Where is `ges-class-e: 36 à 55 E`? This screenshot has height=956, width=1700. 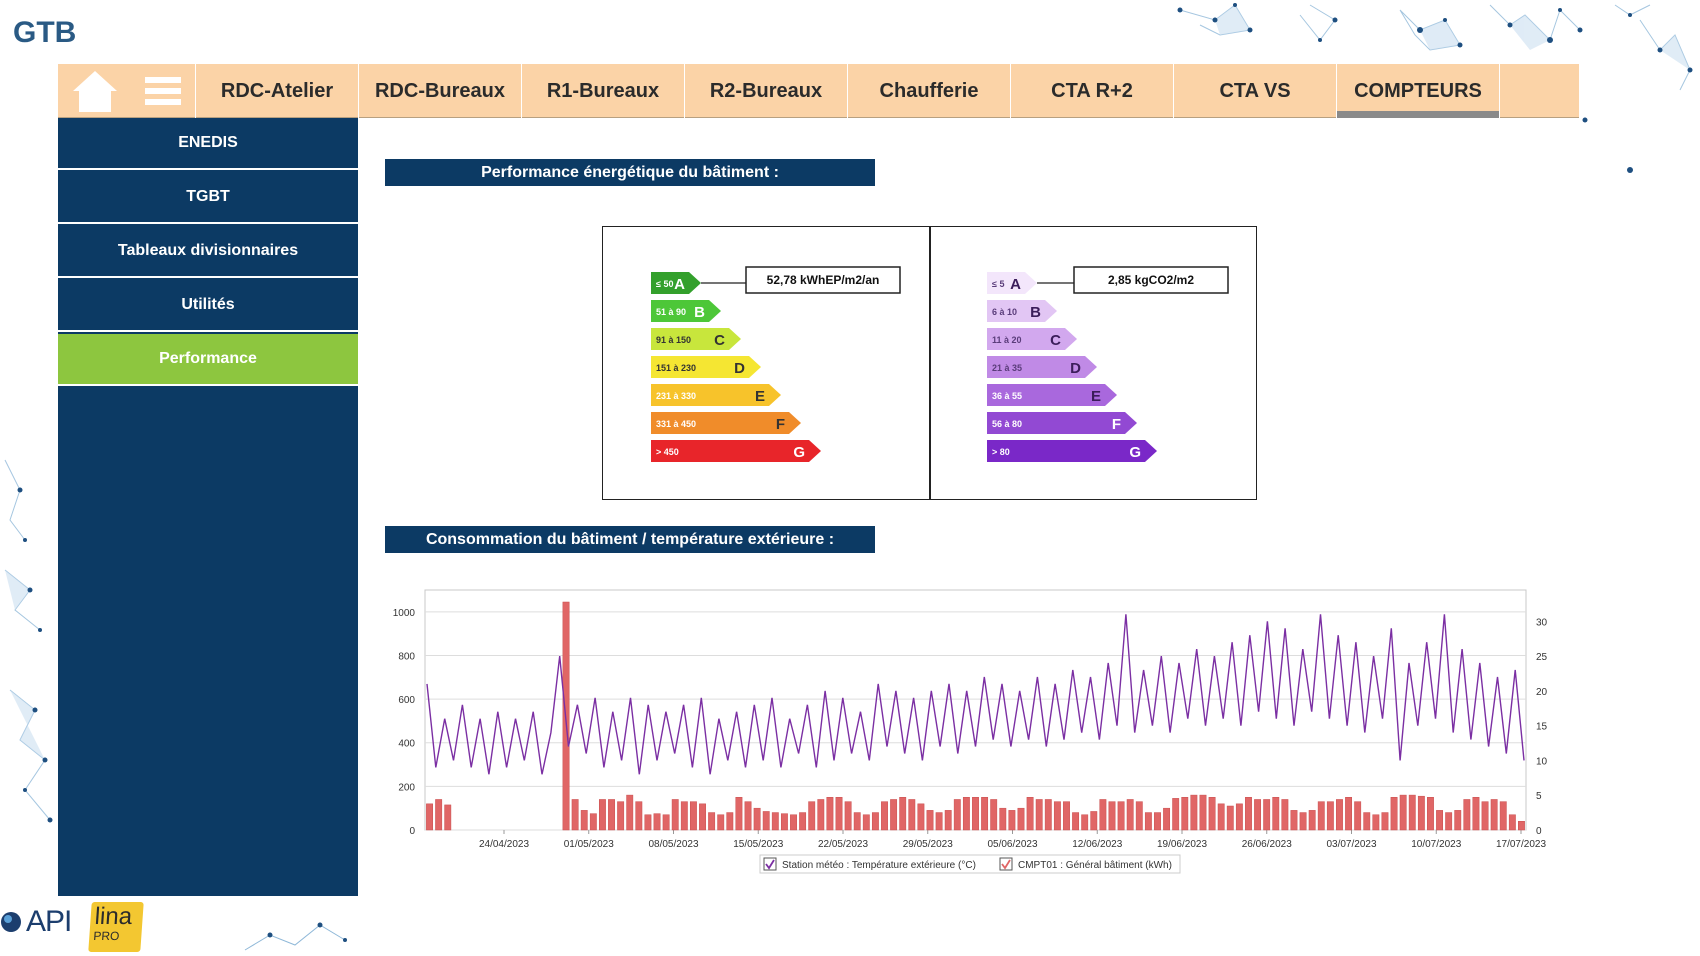 ges-class-e: 36 à 55 E is located at coordinates (1052, 395).